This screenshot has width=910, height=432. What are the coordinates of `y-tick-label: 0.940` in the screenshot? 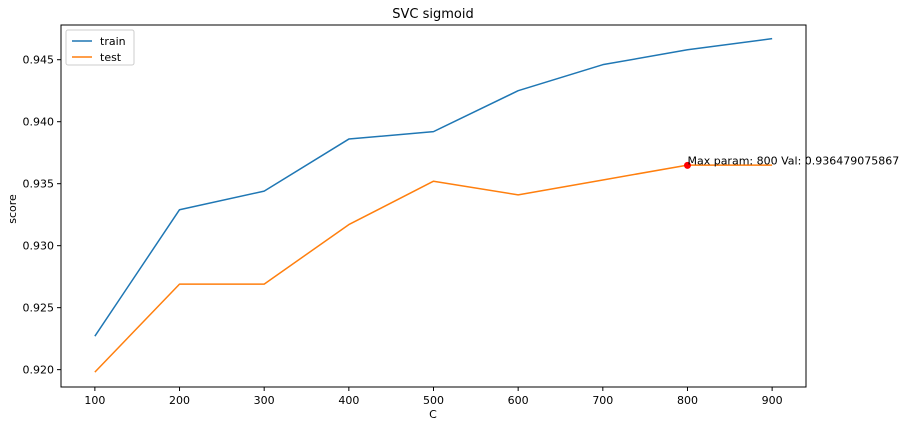 It's located at (39, 122).